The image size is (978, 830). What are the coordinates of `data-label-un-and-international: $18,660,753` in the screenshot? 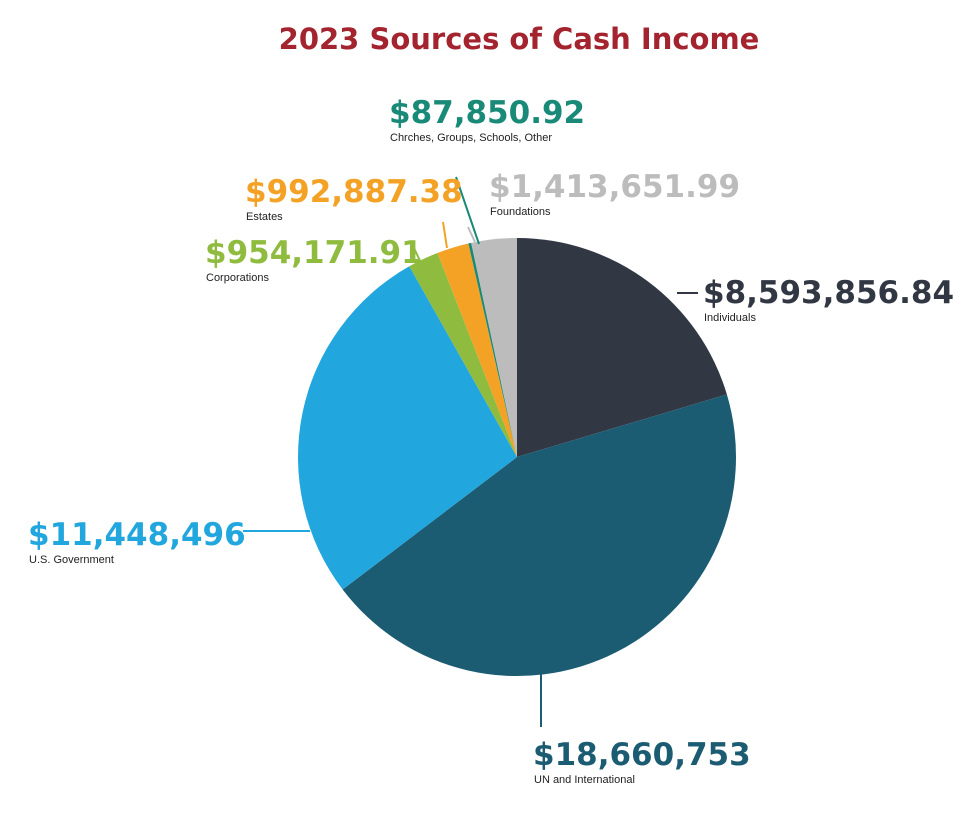 It's located at (642, 755).